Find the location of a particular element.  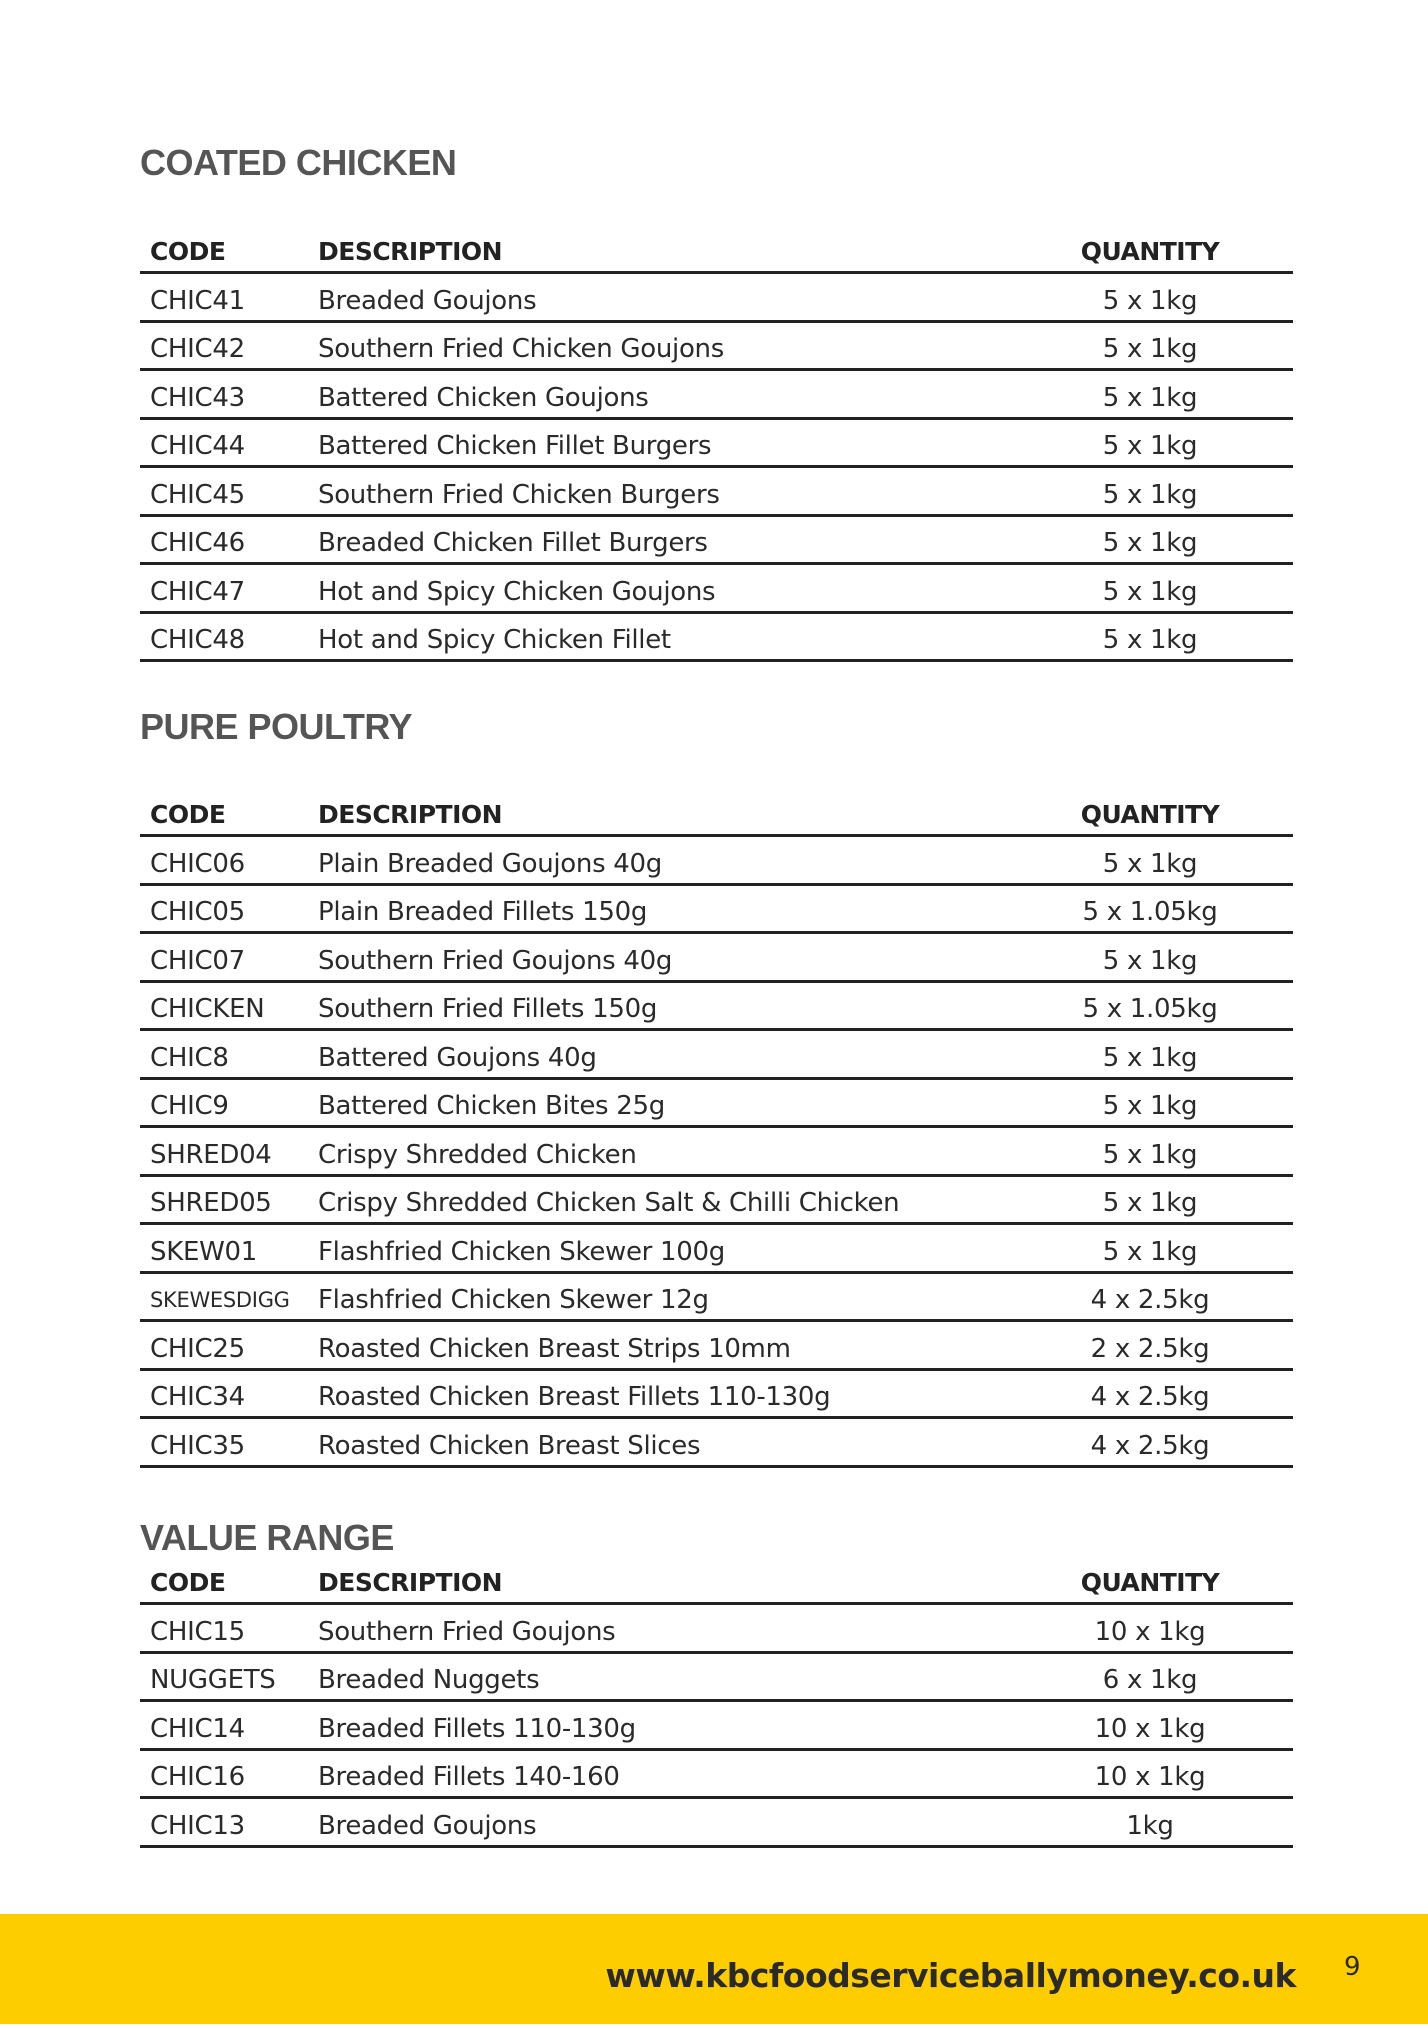

product-code: CHIC41 is located at coordinates (197, 300).